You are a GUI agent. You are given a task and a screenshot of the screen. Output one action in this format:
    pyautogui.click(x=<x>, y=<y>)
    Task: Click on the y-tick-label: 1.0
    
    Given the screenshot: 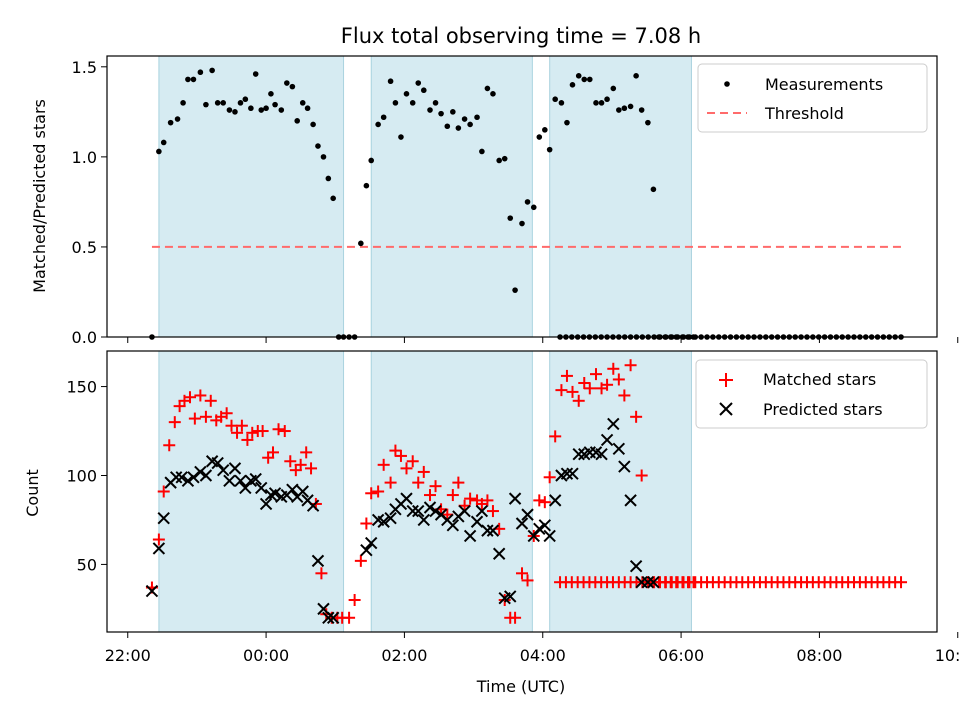 What is the action you would take?
    pyautogui.click(x=84, y=157)
    